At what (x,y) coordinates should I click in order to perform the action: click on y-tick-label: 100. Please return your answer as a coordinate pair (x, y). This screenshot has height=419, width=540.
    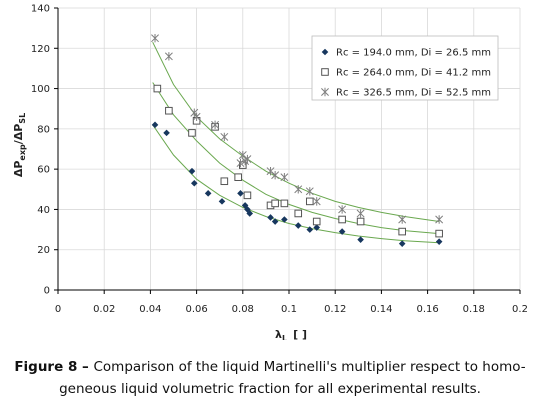
    Looking at the image, I should click on (40, 89).